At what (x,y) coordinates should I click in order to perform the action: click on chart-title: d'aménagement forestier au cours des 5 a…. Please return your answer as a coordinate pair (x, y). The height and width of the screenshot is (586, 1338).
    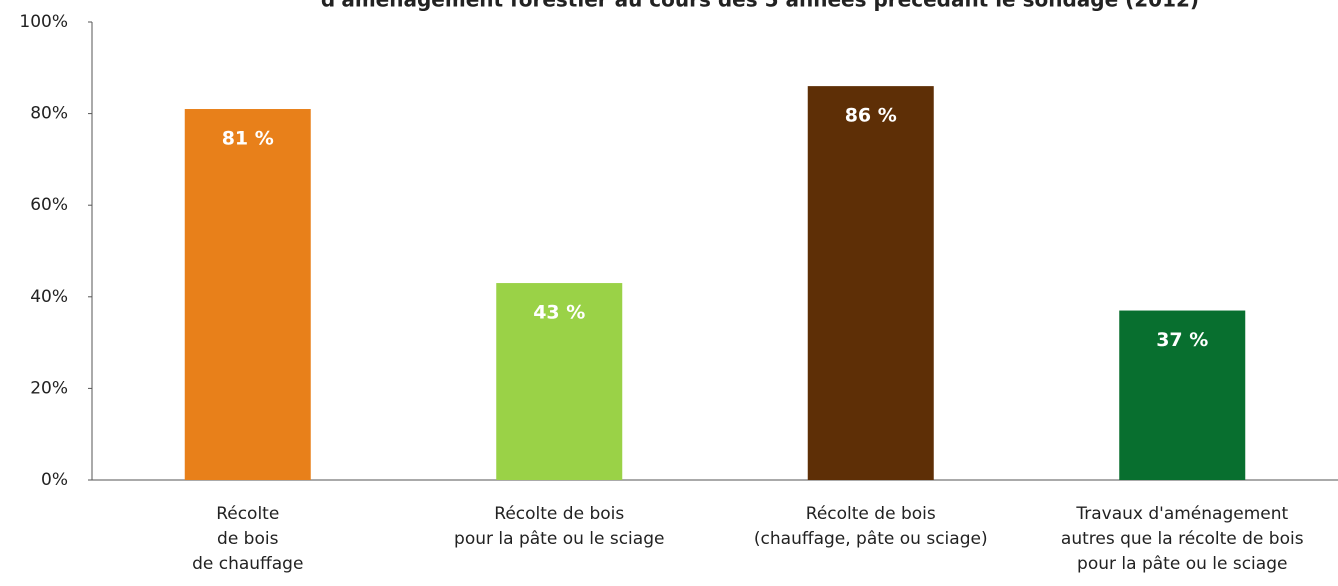
    Looking at the image, I should click on (760, 6).